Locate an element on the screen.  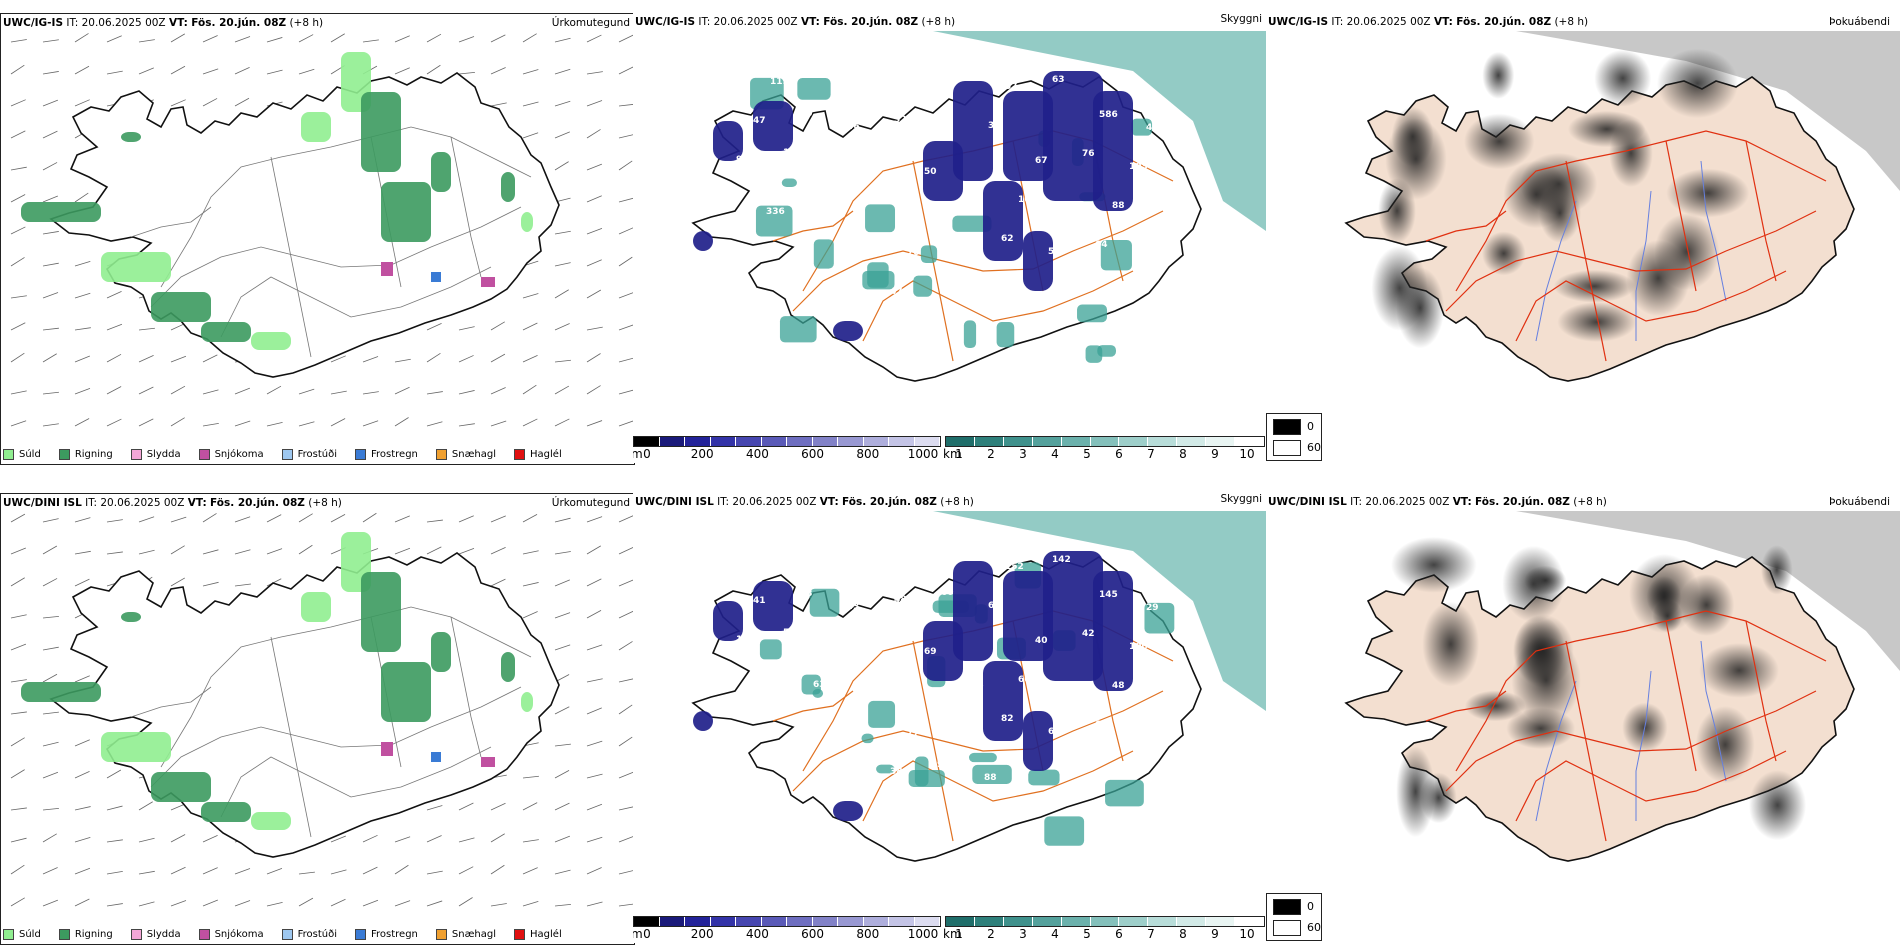
colorbar-tick: 4 is located at coordinates (1055, 934).